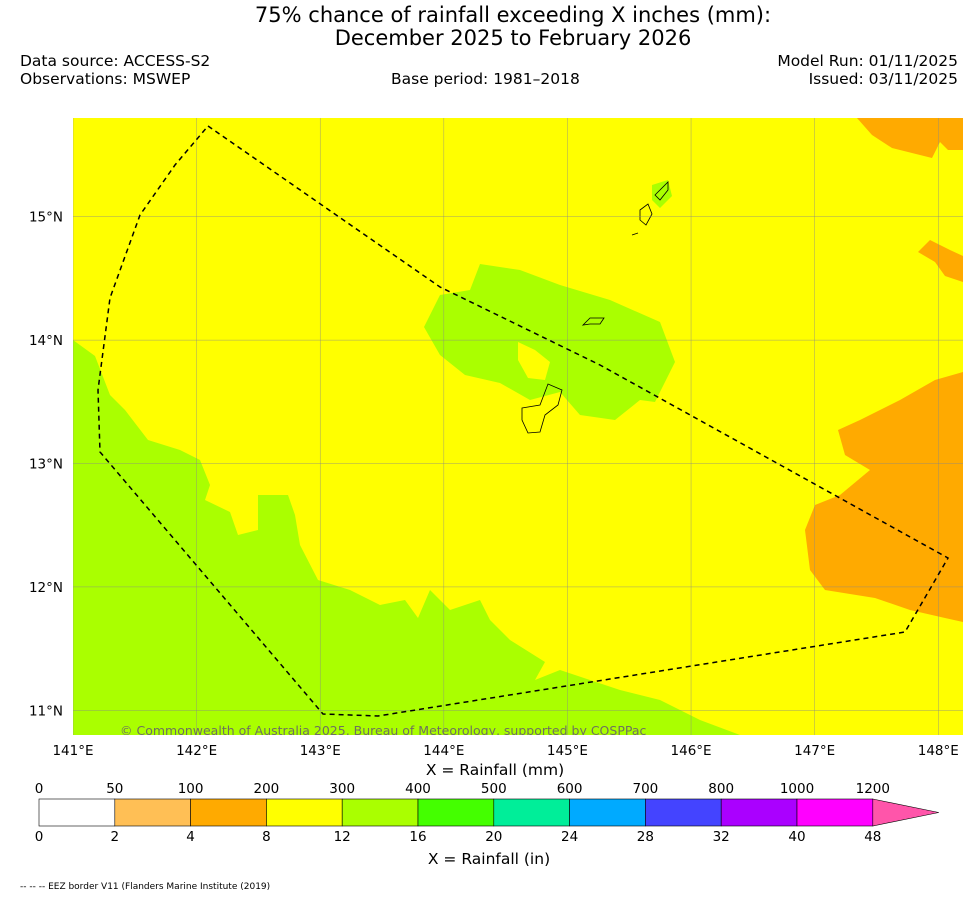 The height and width of the screenshot is (898, 977). I want to click on colorbar-extend-arrow, so click(905, 812).